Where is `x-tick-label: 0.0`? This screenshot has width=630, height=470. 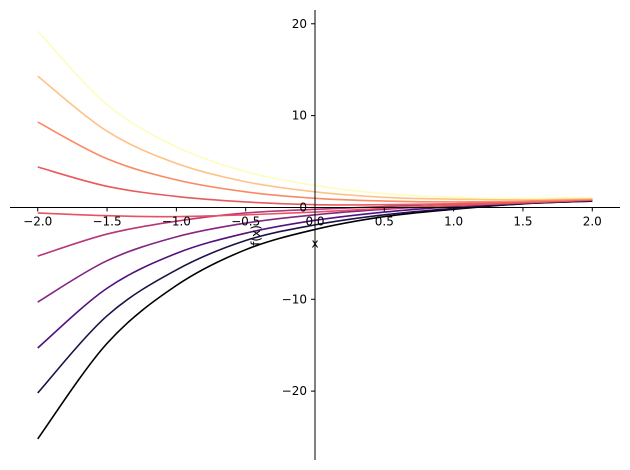
x-tick-label: 0.0 is located at coordinates (314, 221).